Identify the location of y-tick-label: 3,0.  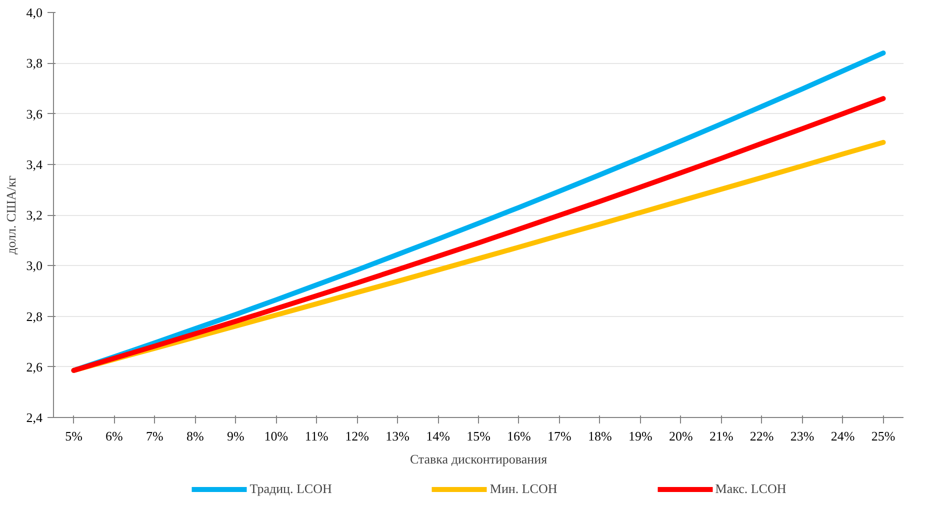
(34, 266).